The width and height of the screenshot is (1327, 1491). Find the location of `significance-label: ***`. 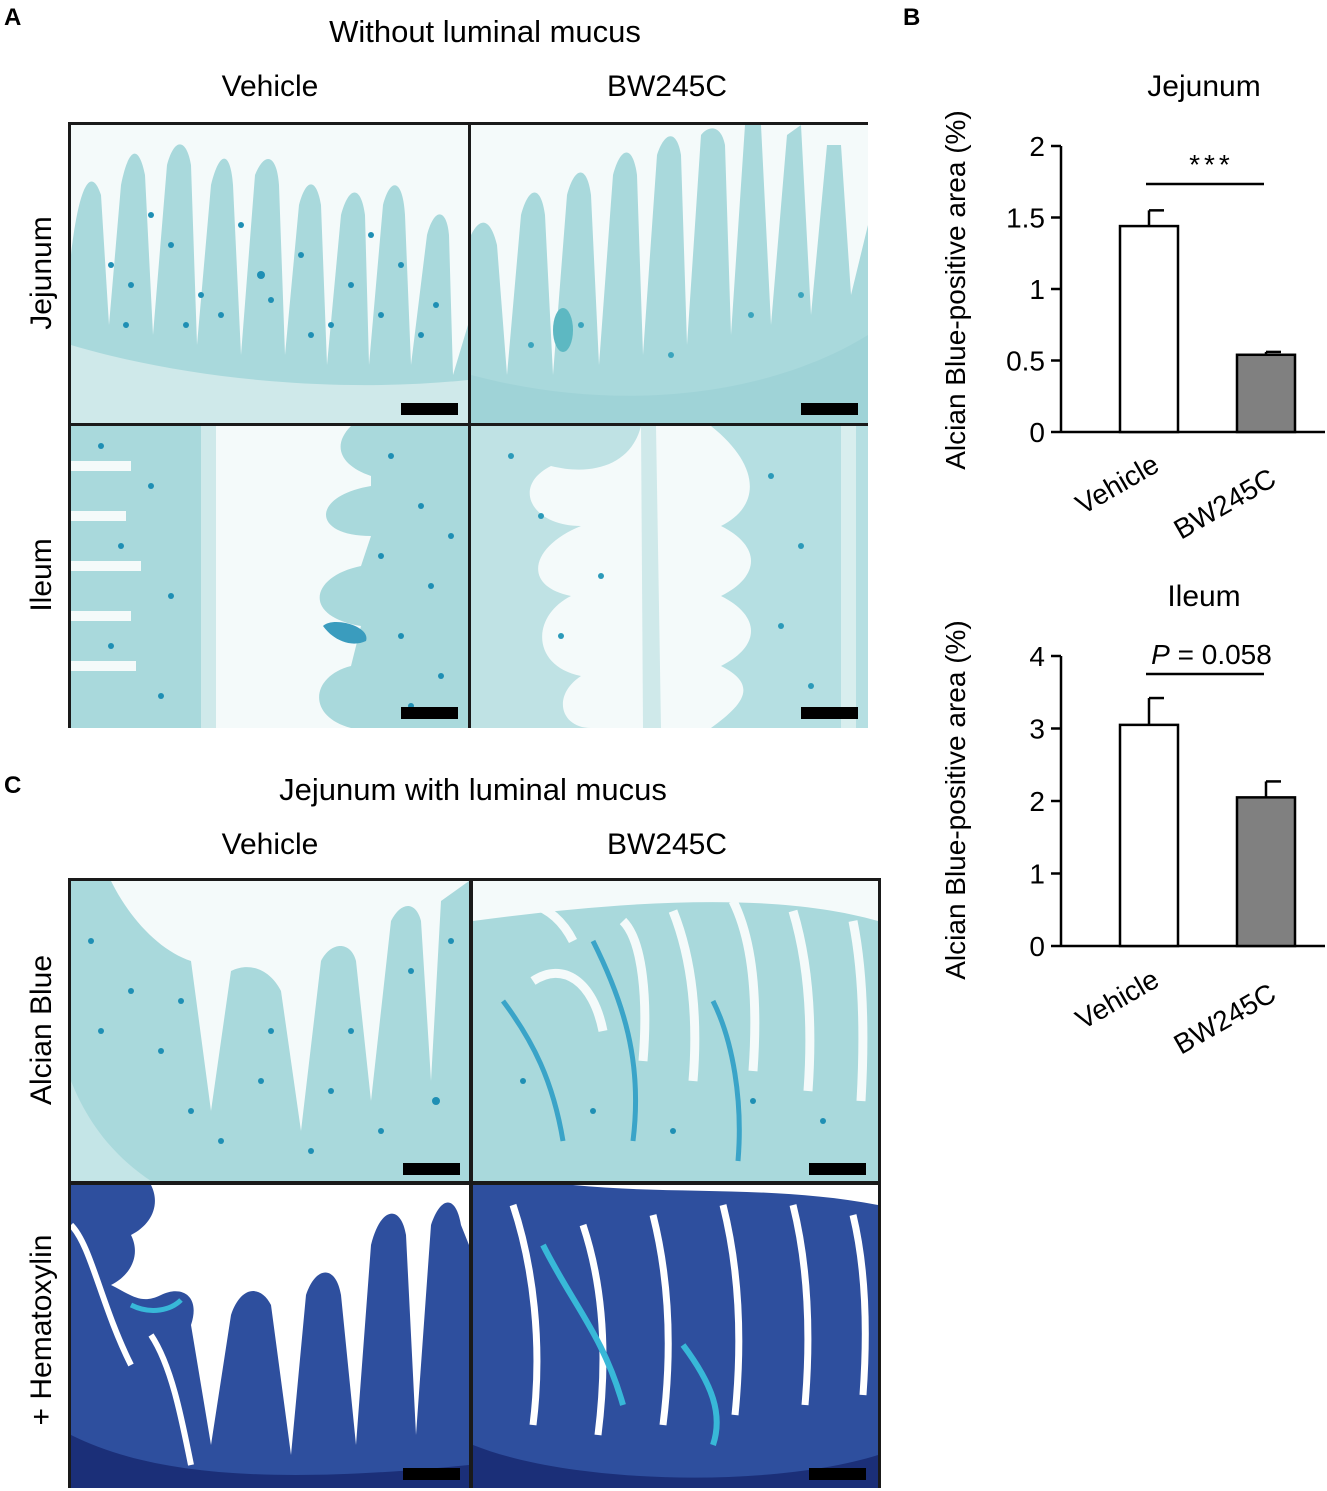

significance-label: *** is located at coordinates (1211, 164).